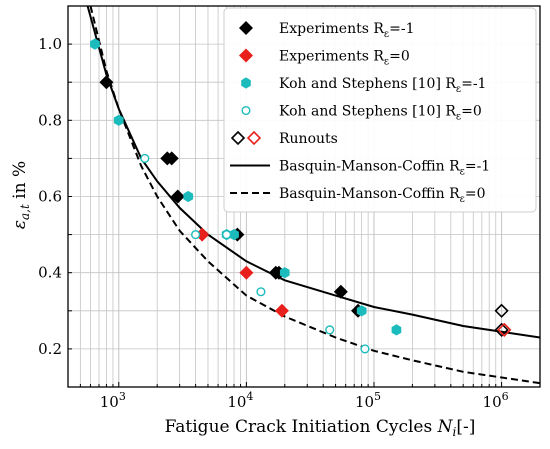 This screenshot has height=449, width=550. I want to click on legend-marker-runout-black, so click(238, 138).